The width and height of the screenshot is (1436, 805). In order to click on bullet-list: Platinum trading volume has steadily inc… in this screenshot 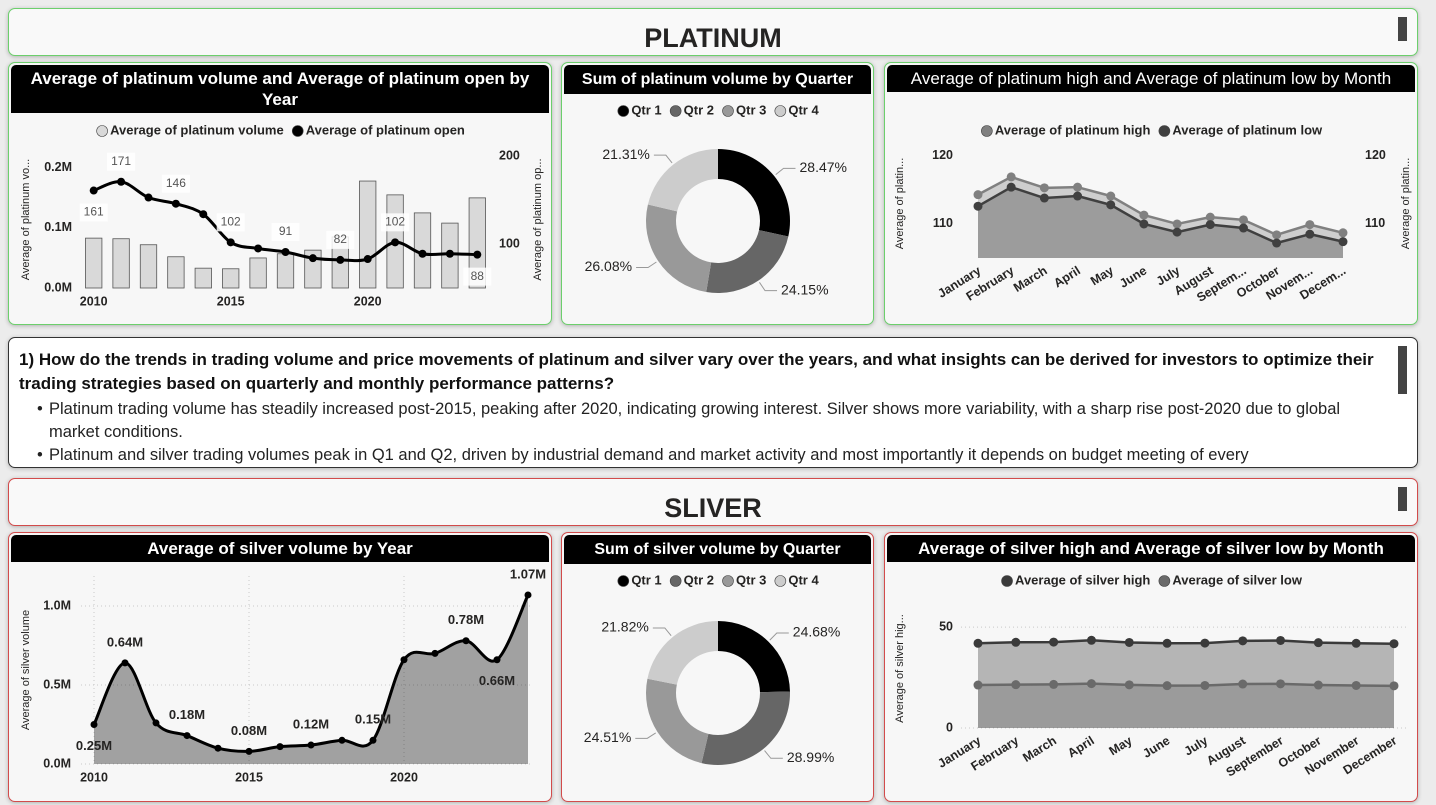, I will do `click(703, 432)`.